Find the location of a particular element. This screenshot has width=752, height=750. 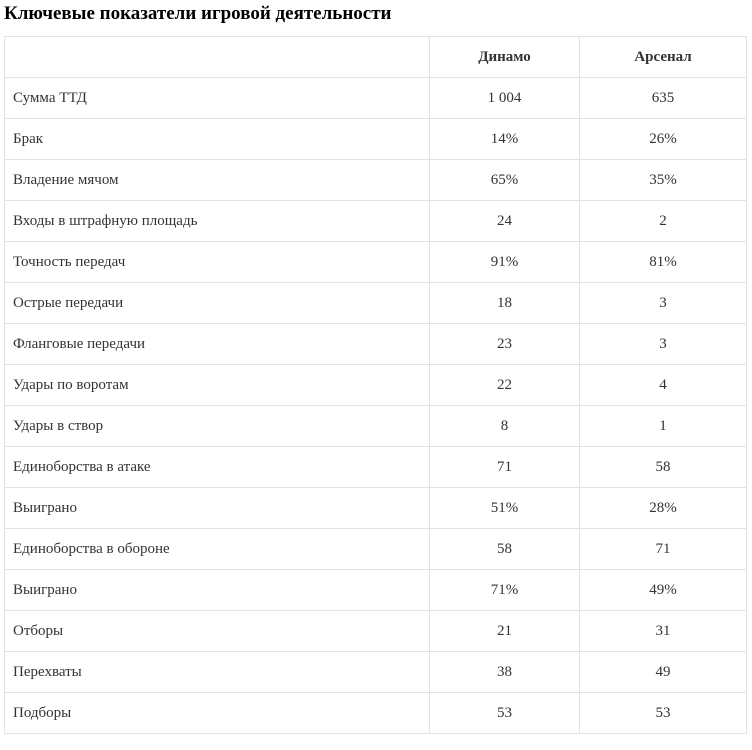

table-row: Сумма ТТД 1 004 635 is located at coordinates (375, 98).